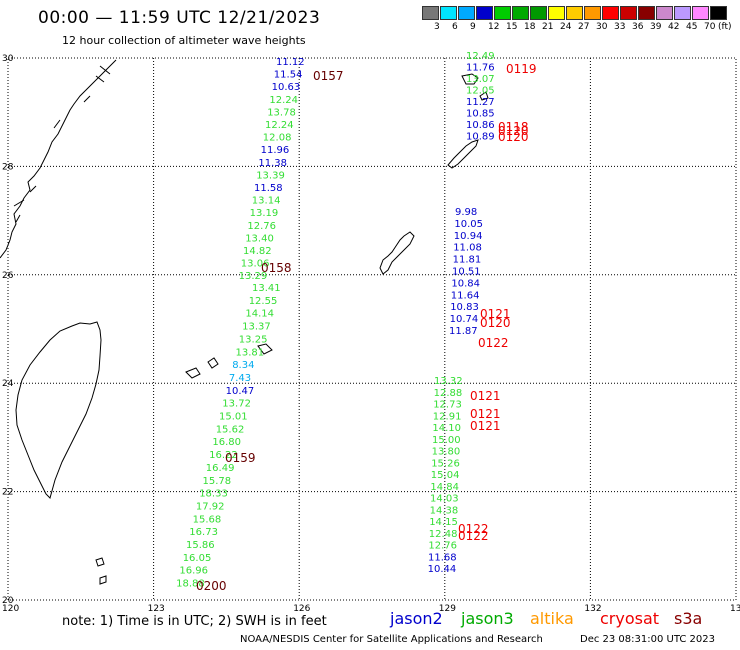  Describe the element at coordinates (437, 27) in the screenshot. I see `scale-label: 3` at that location.